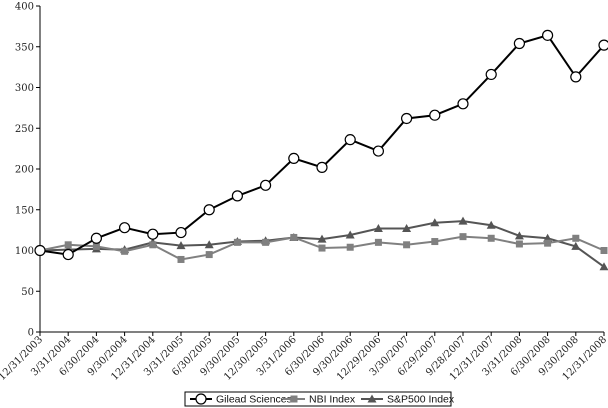 The width and height of the screenshot is (608, 408). Describe the element at coordinates (332, 400) in the screenshot. I see `legend-label-nbi-index: NBI Index` at that location.